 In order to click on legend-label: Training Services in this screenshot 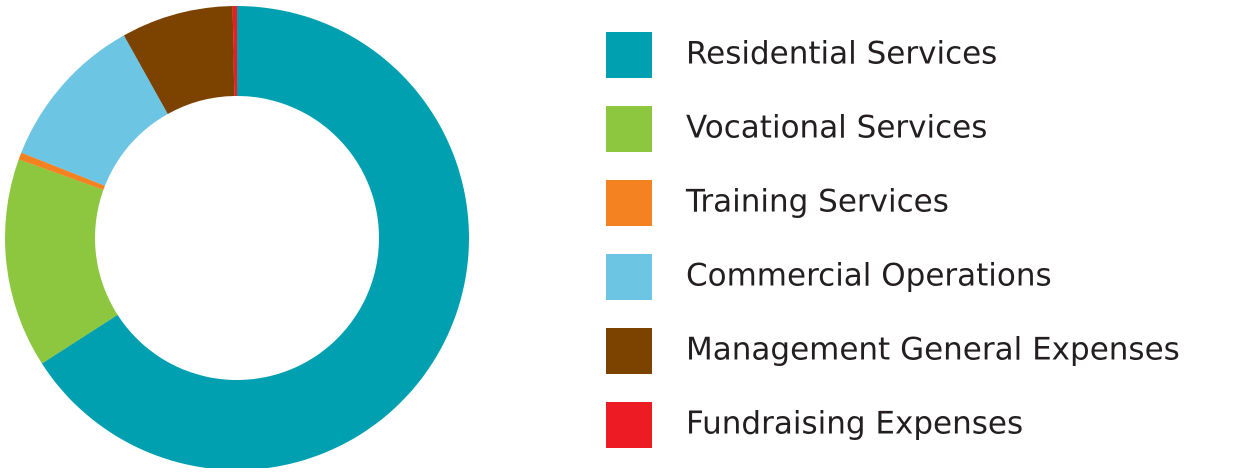, I will do `click(817, 202)`.